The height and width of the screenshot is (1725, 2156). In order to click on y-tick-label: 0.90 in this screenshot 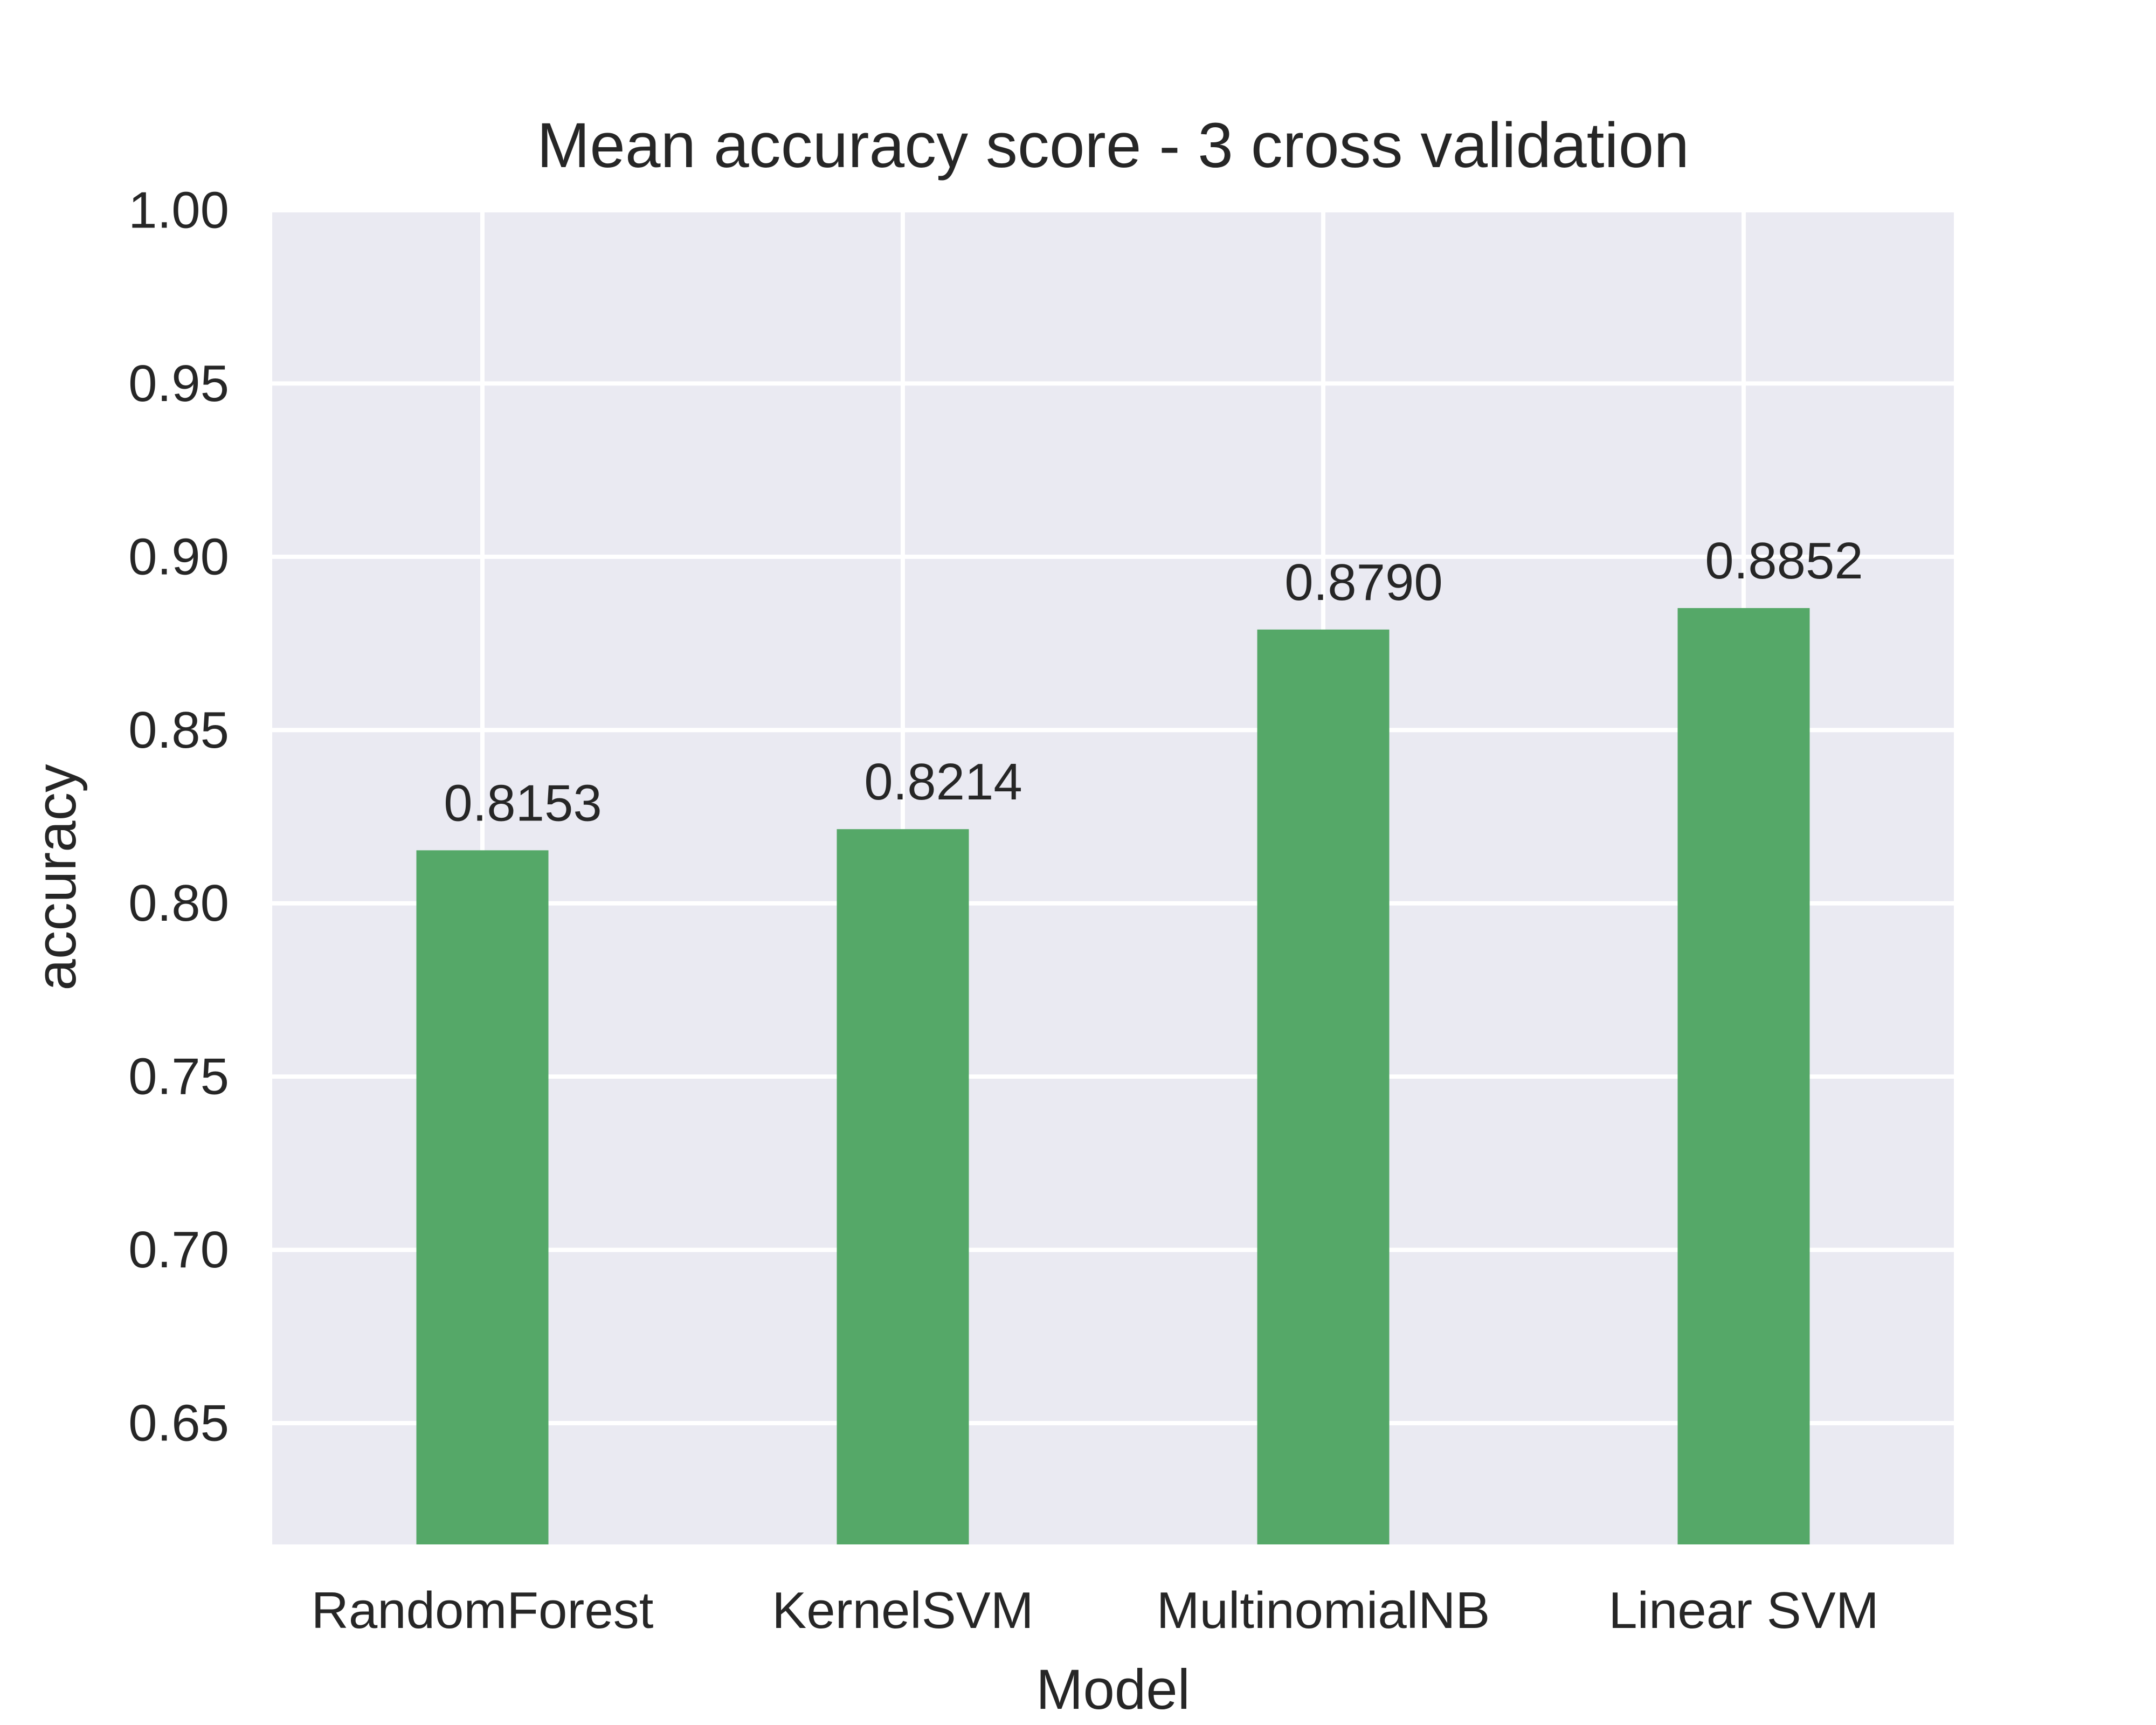, I will do `click(178, 556)`.